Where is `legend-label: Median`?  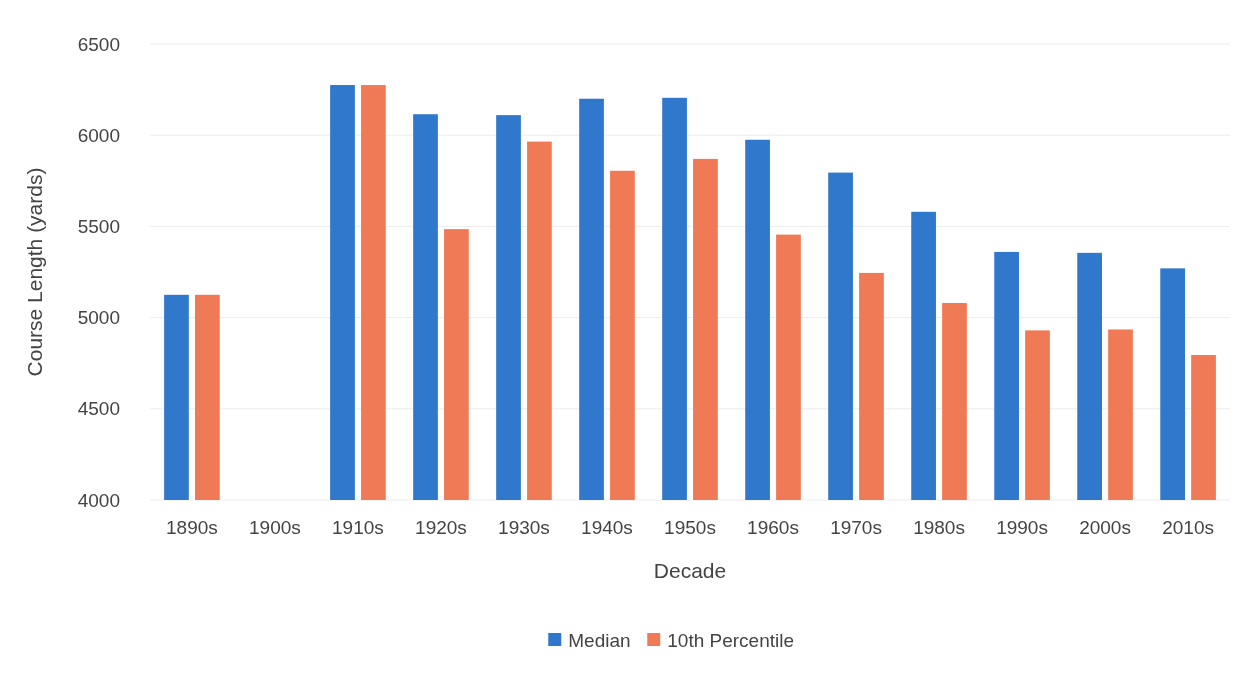 legend-label: Median is located at coordinates (599, 640).